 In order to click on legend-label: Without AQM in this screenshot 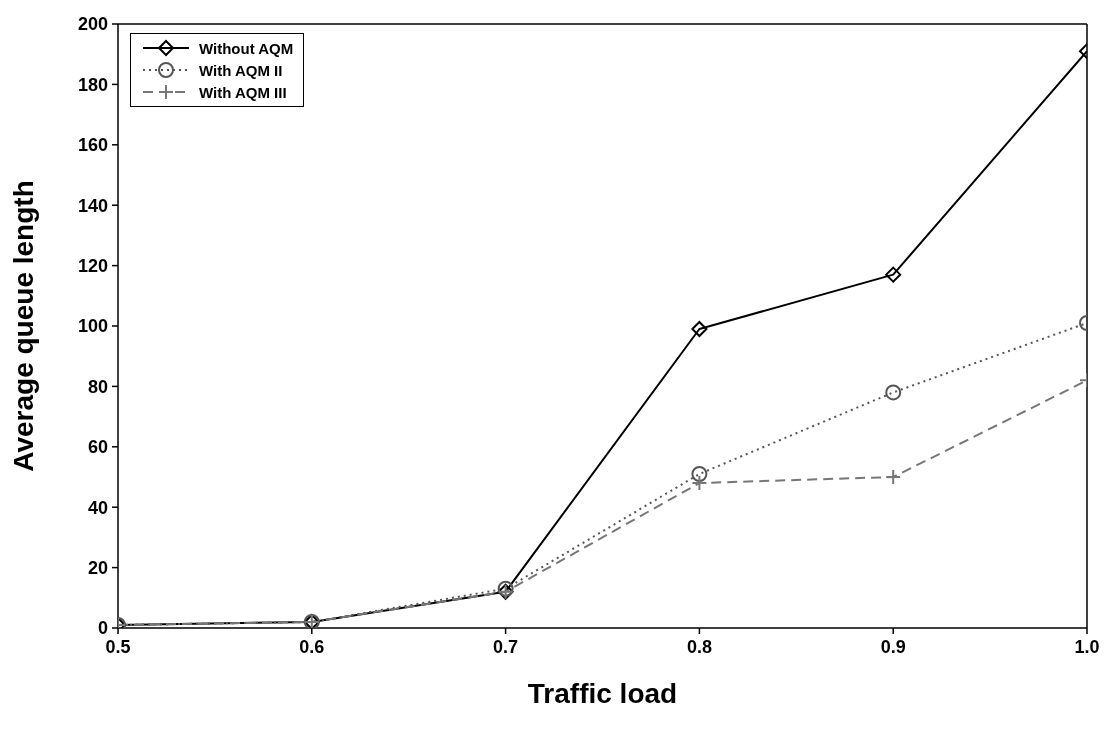, I will do `click(246, 48)`.